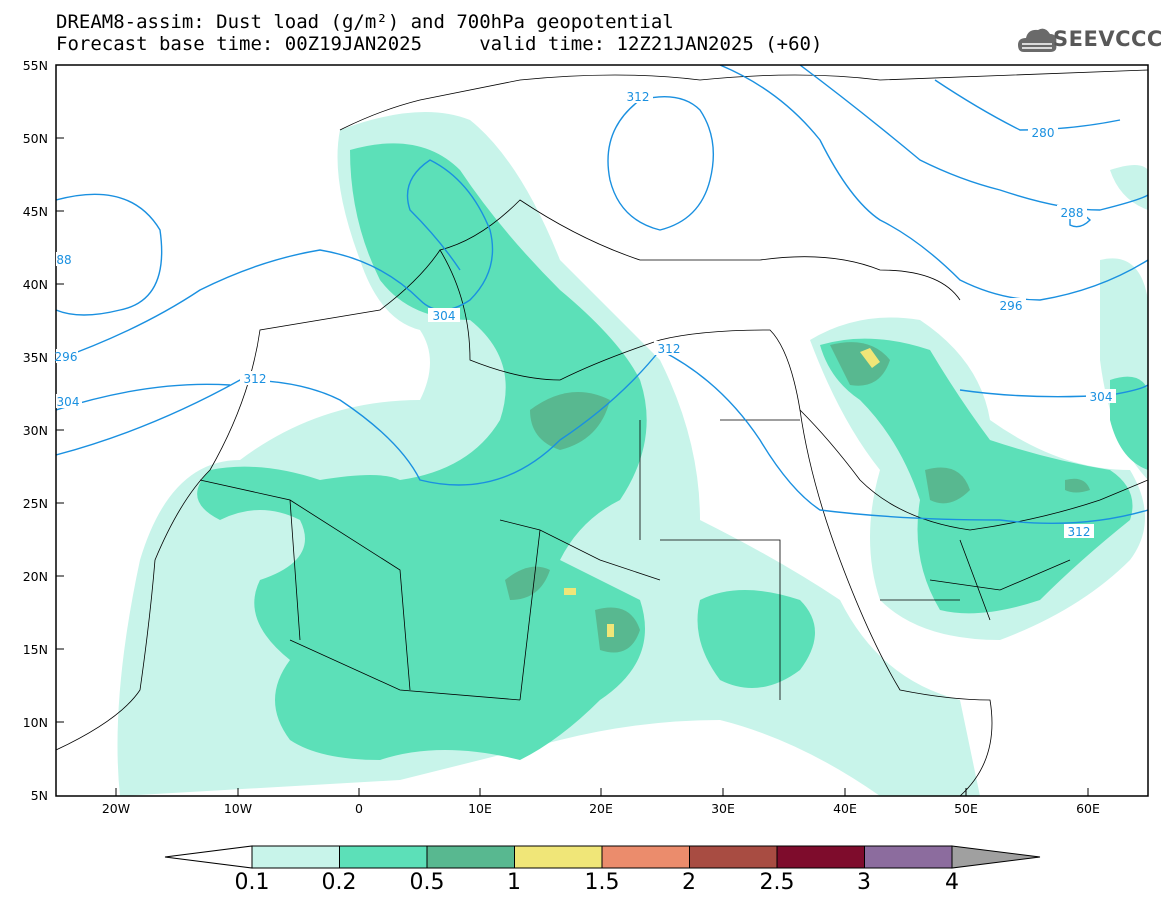 The width and height of the screenshot is (1165, 907). What do you see at coordinates (845, 808) in the screenshot?
I see `lon-label: 40E` at bounding box center [845, 808].